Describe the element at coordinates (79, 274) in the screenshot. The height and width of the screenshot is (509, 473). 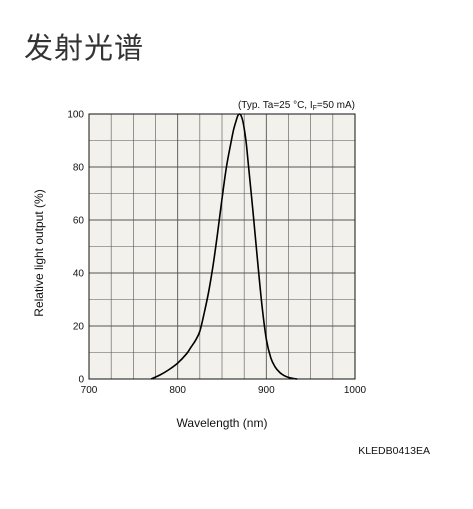
I see `y-tick-label: 40` at that location.